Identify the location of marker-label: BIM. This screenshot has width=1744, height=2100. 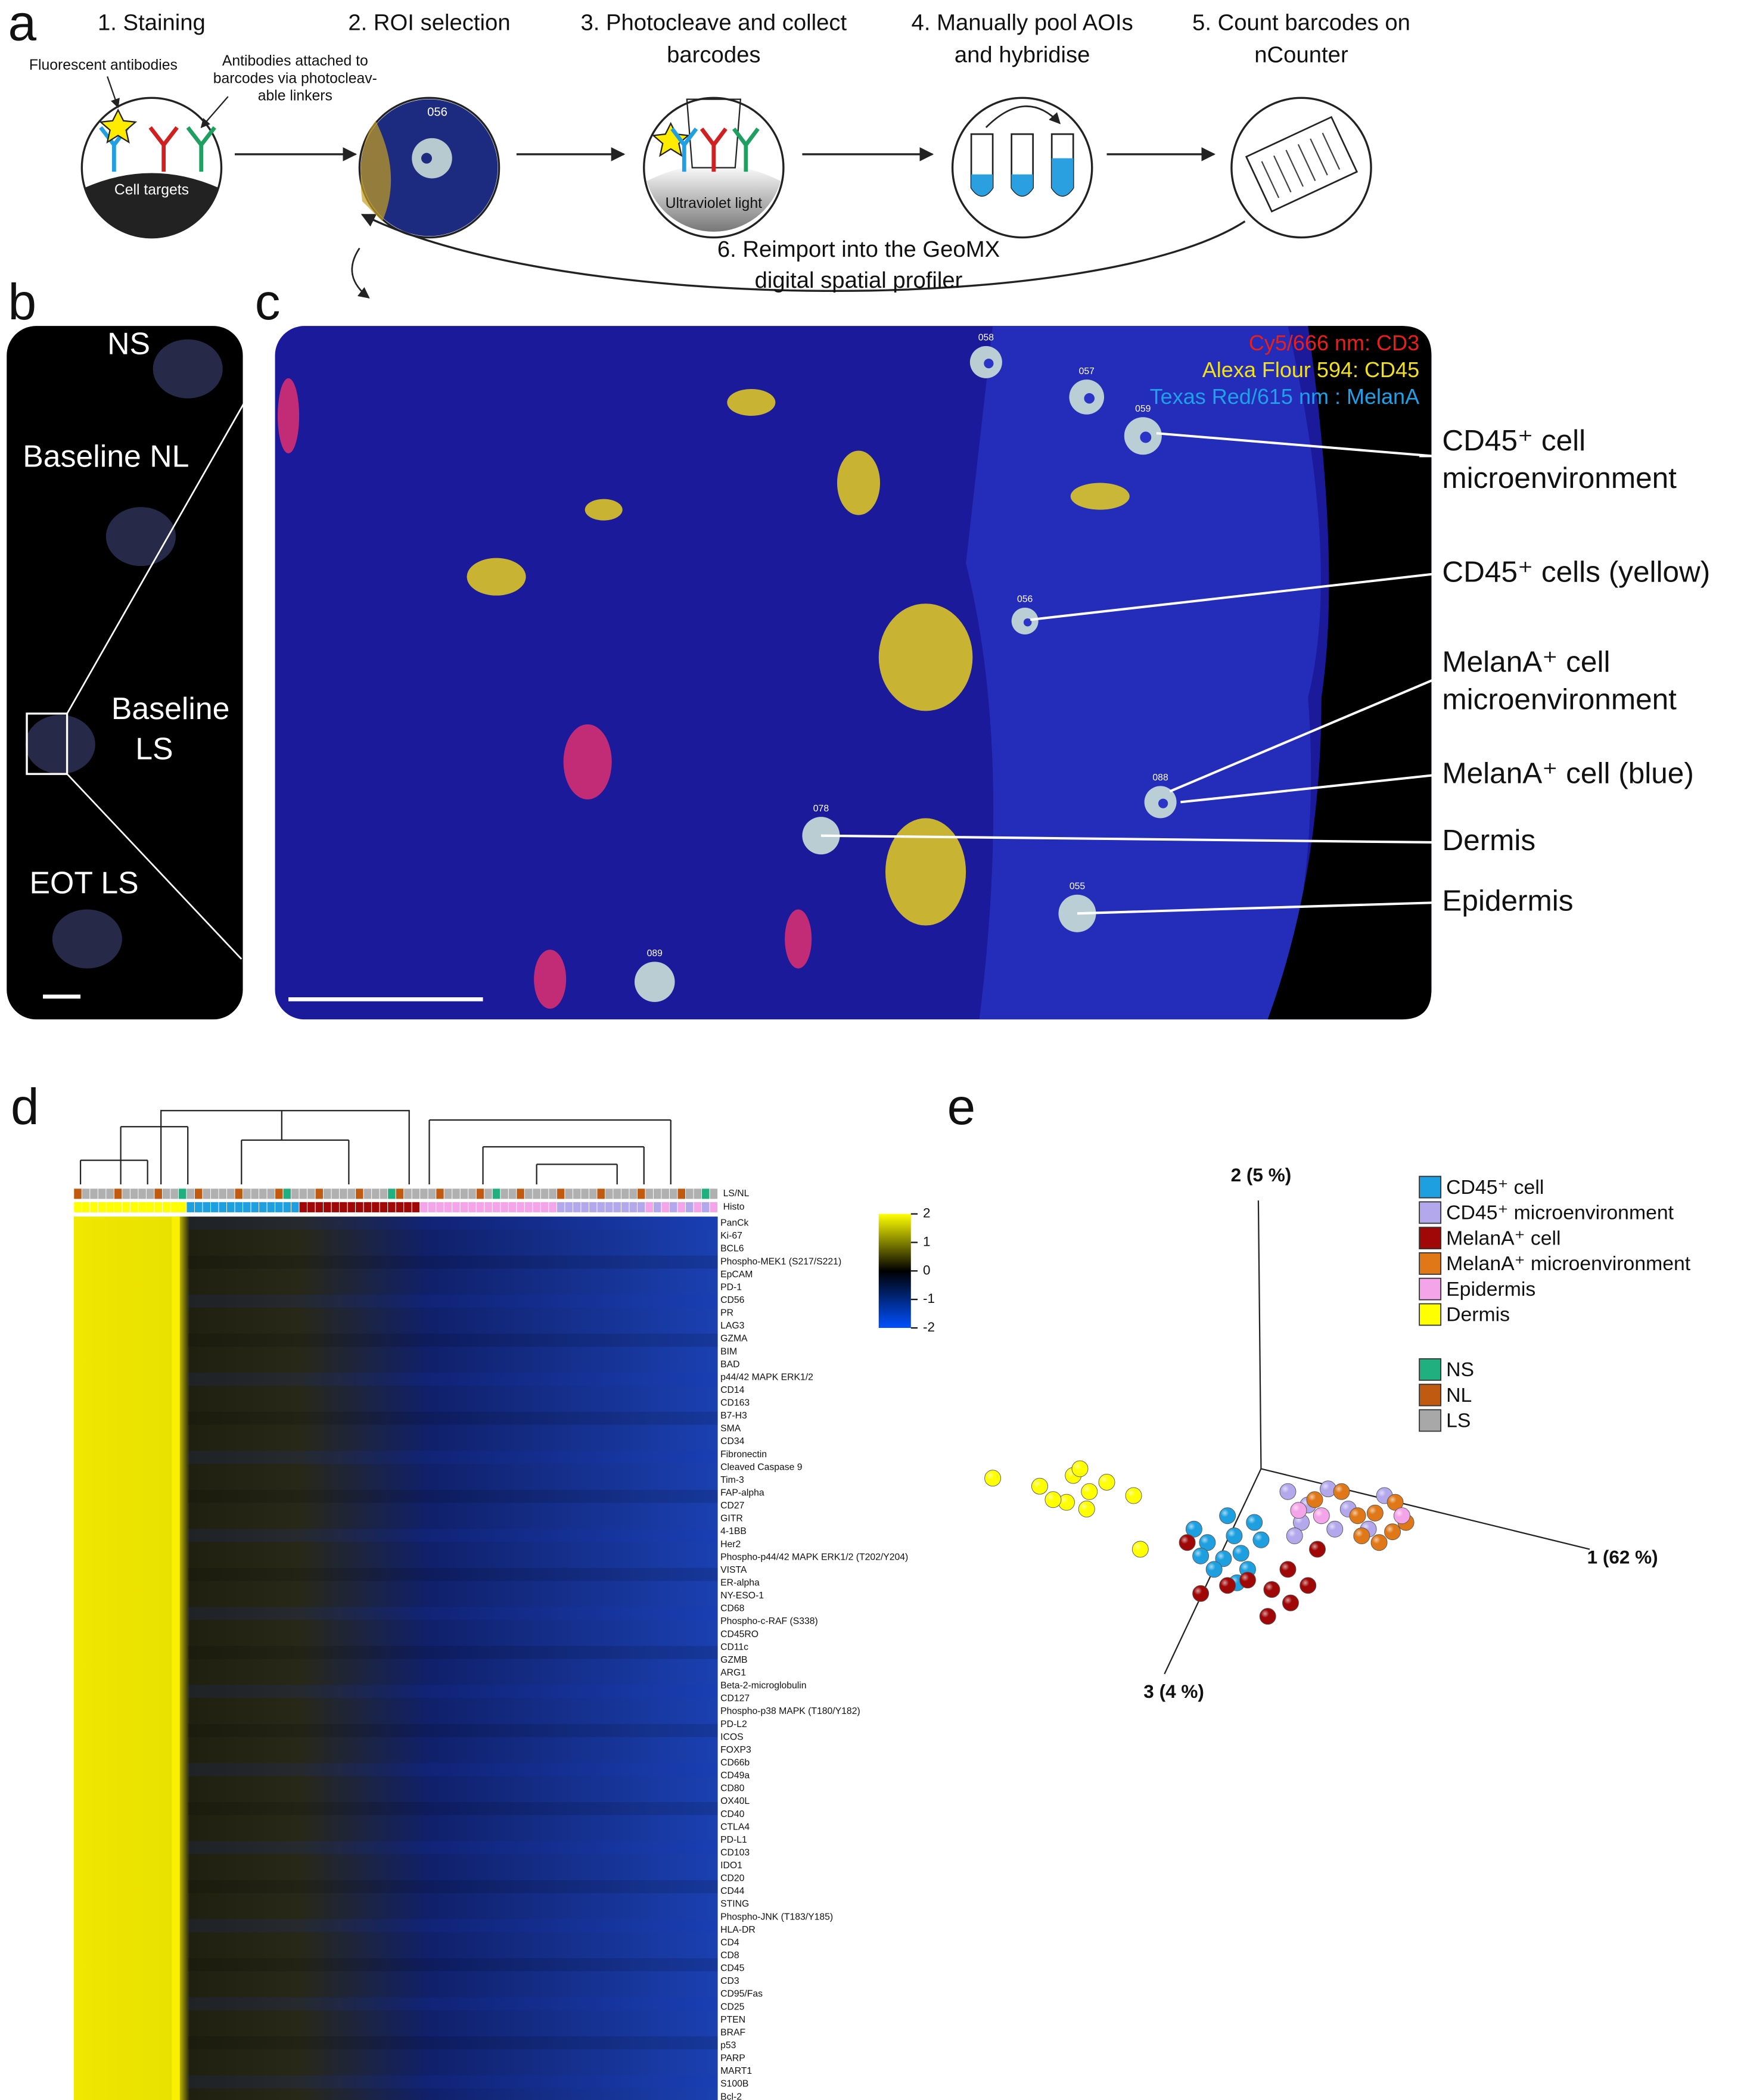
(728, 1351).